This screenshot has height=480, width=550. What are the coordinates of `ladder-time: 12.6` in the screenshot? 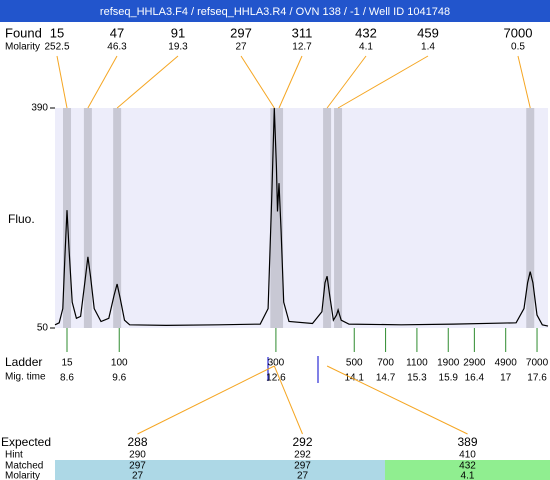 It's located at (276, 378).